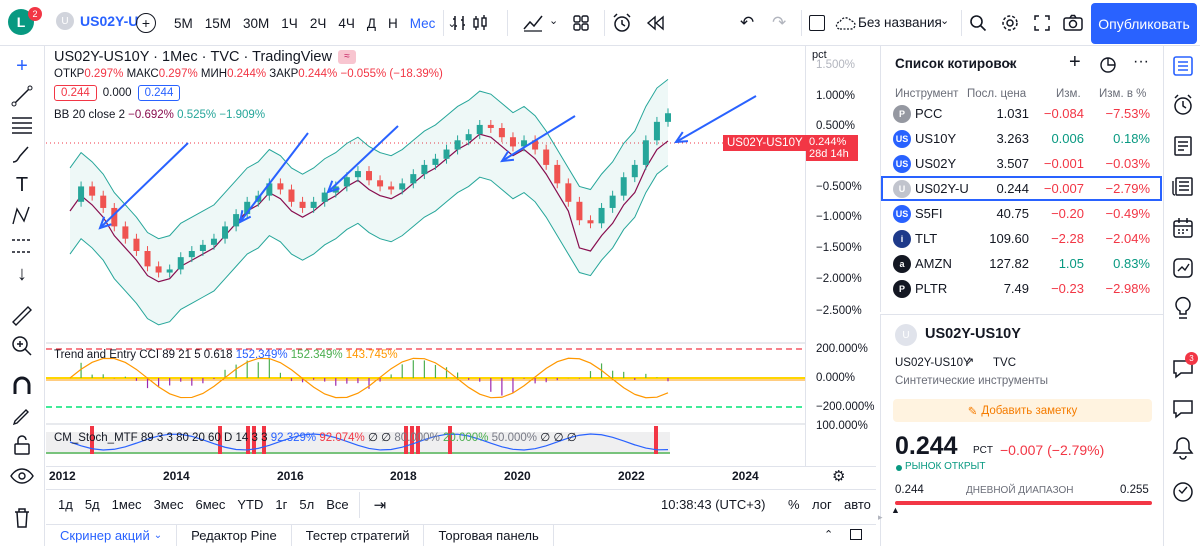 This screenshot has height=546, width=1200. What do you see at coordinates (337, 504) in the screenshot?
I see `range-all: Все` at bounding box center [337, 504].